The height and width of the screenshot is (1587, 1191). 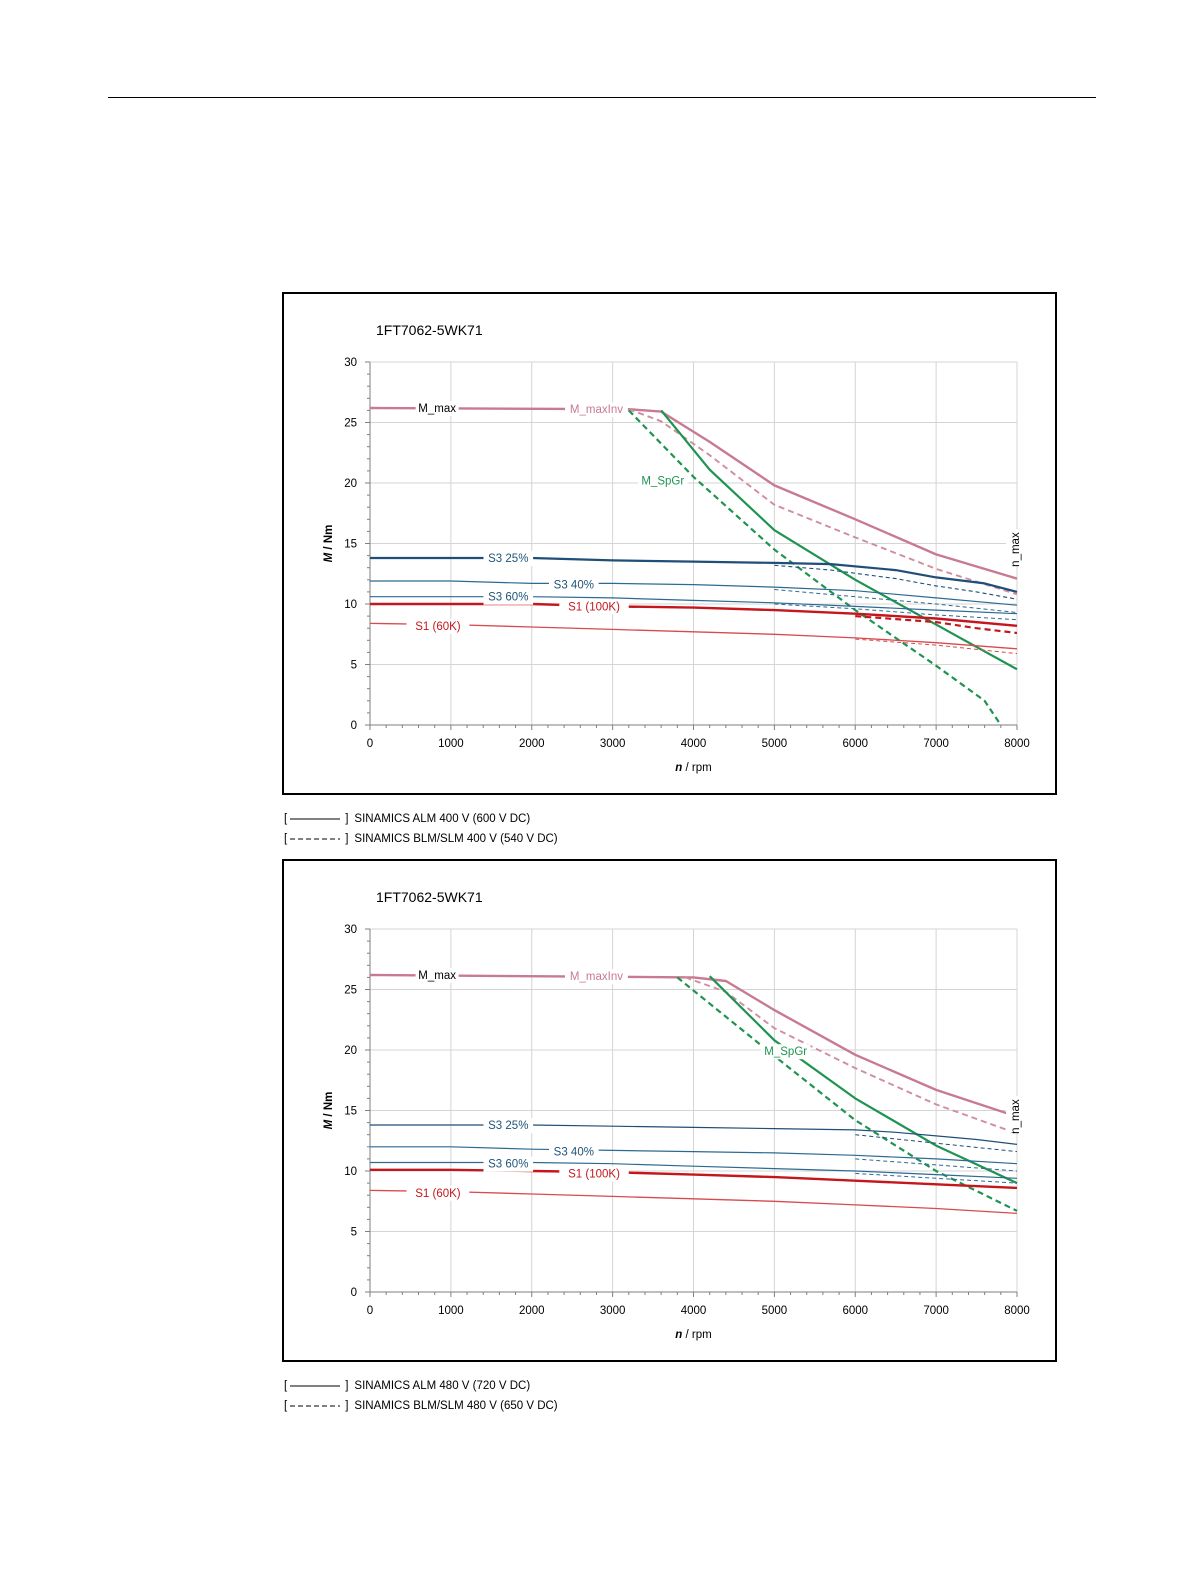 I want to click on series-line-m-spgr-dashed, so click(x=815, y=567).